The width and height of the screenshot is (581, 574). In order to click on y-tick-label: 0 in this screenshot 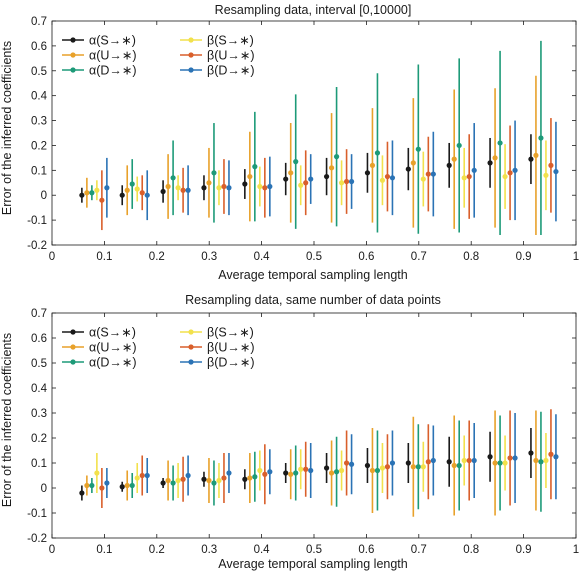, I will do `click(44, 489)`.